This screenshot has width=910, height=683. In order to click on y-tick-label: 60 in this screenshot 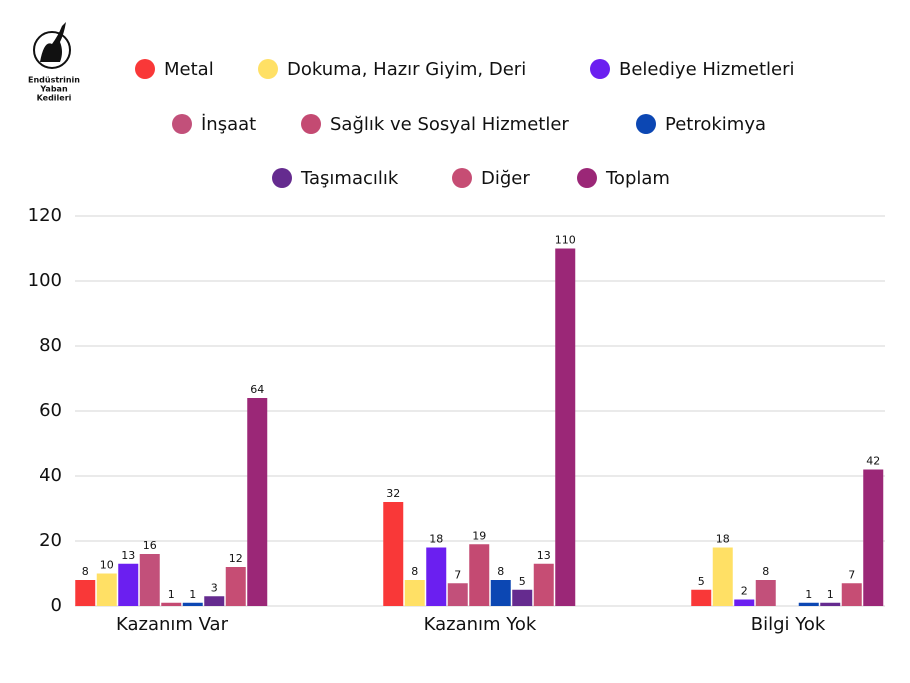, I will do `click(50, 410)`.